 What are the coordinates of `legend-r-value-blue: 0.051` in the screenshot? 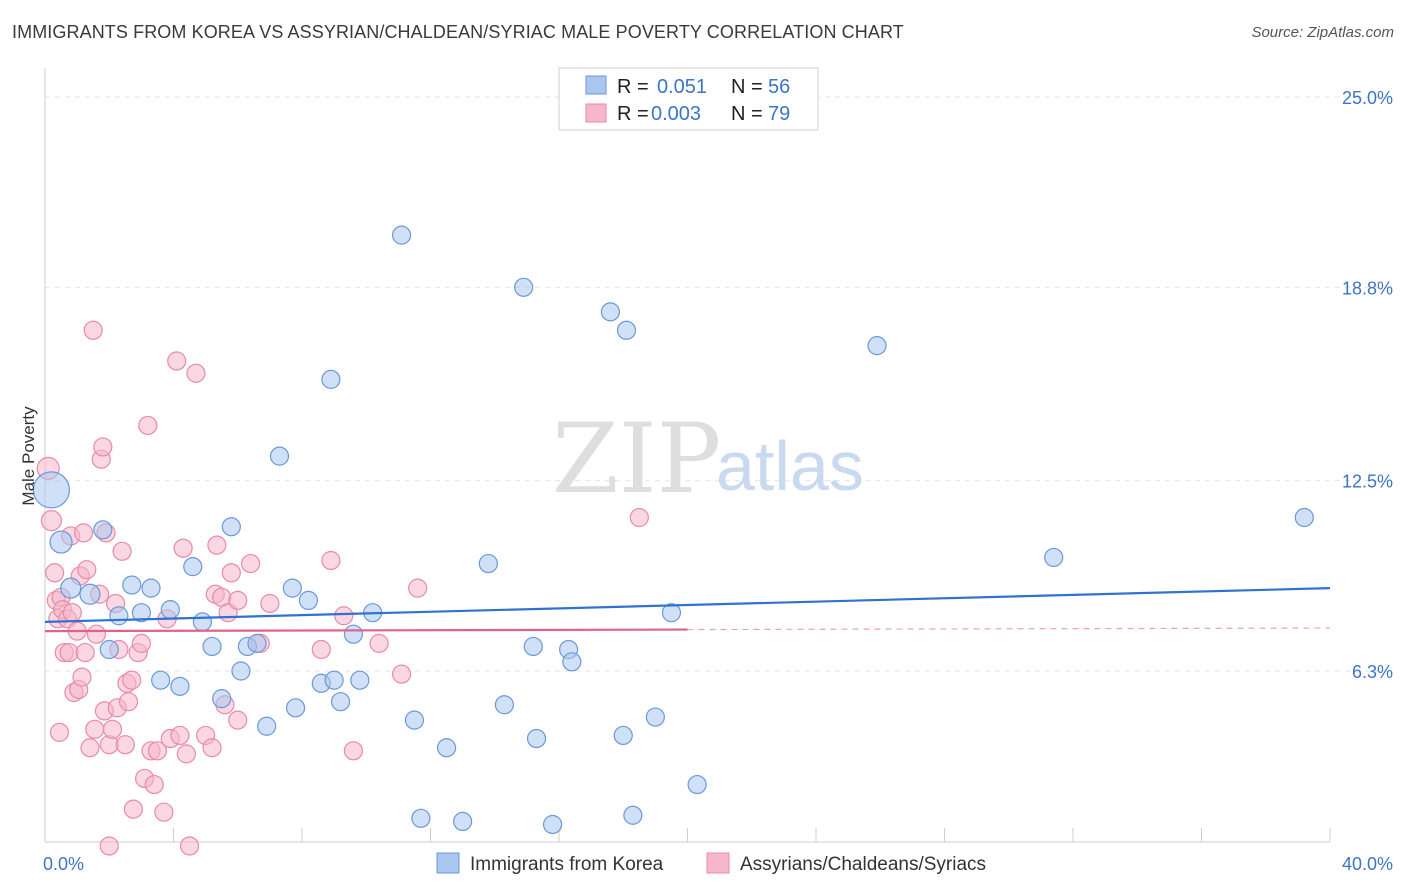 It's located at (682, 87).